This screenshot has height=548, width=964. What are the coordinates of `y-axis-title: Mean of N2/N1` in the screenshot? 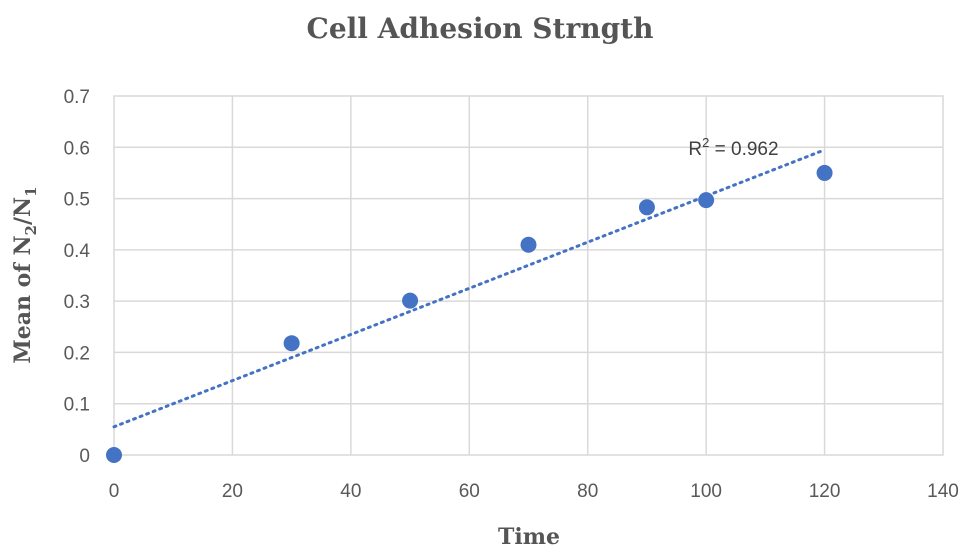 It's located at (25, 274).